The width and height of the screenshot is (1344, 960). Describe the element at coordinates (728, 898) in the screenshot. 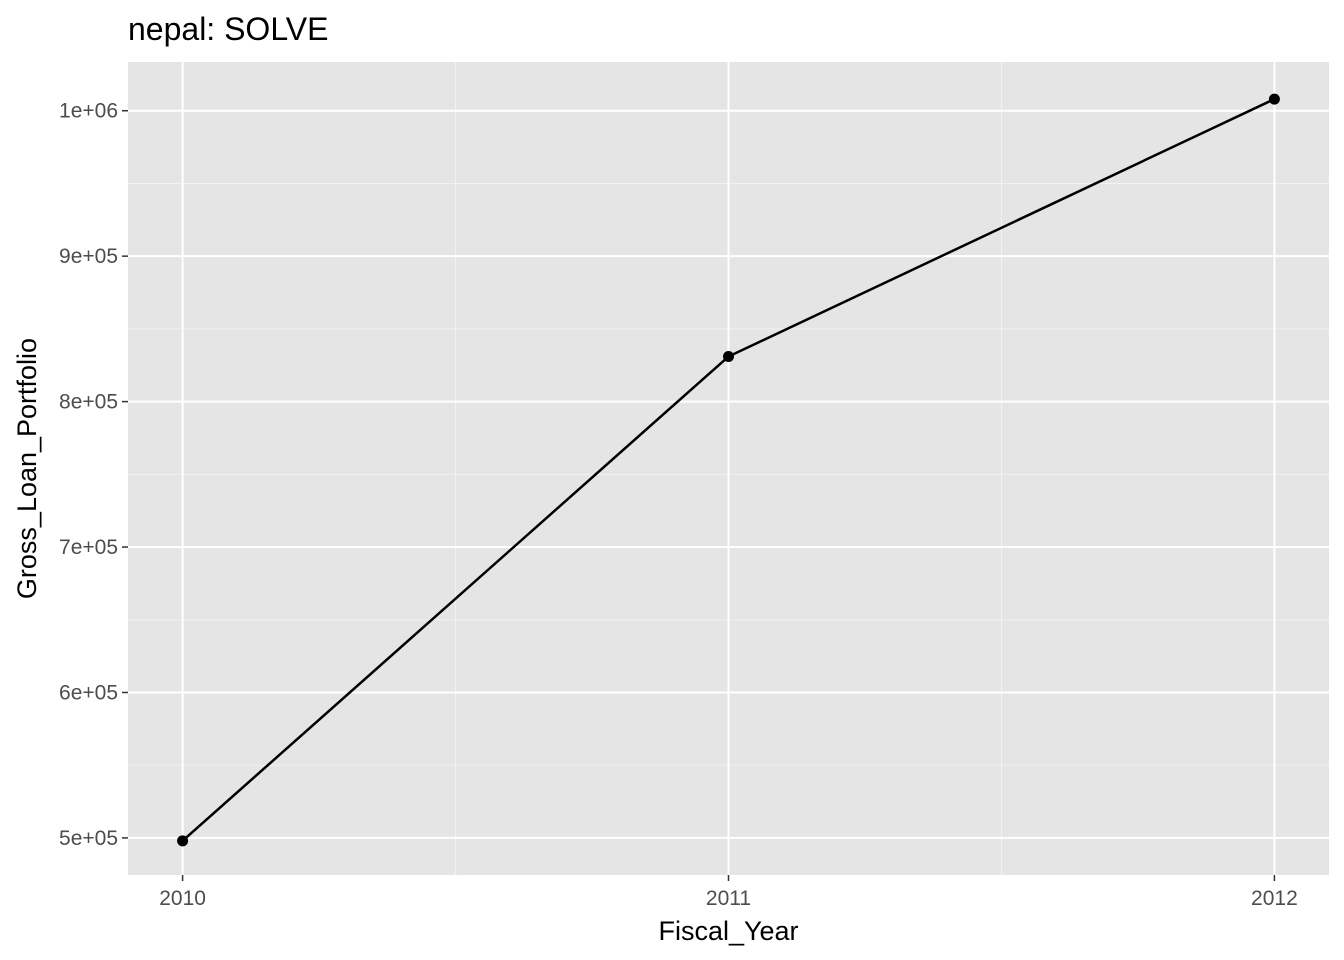

I see `x-tick-label: 2011` at that location.